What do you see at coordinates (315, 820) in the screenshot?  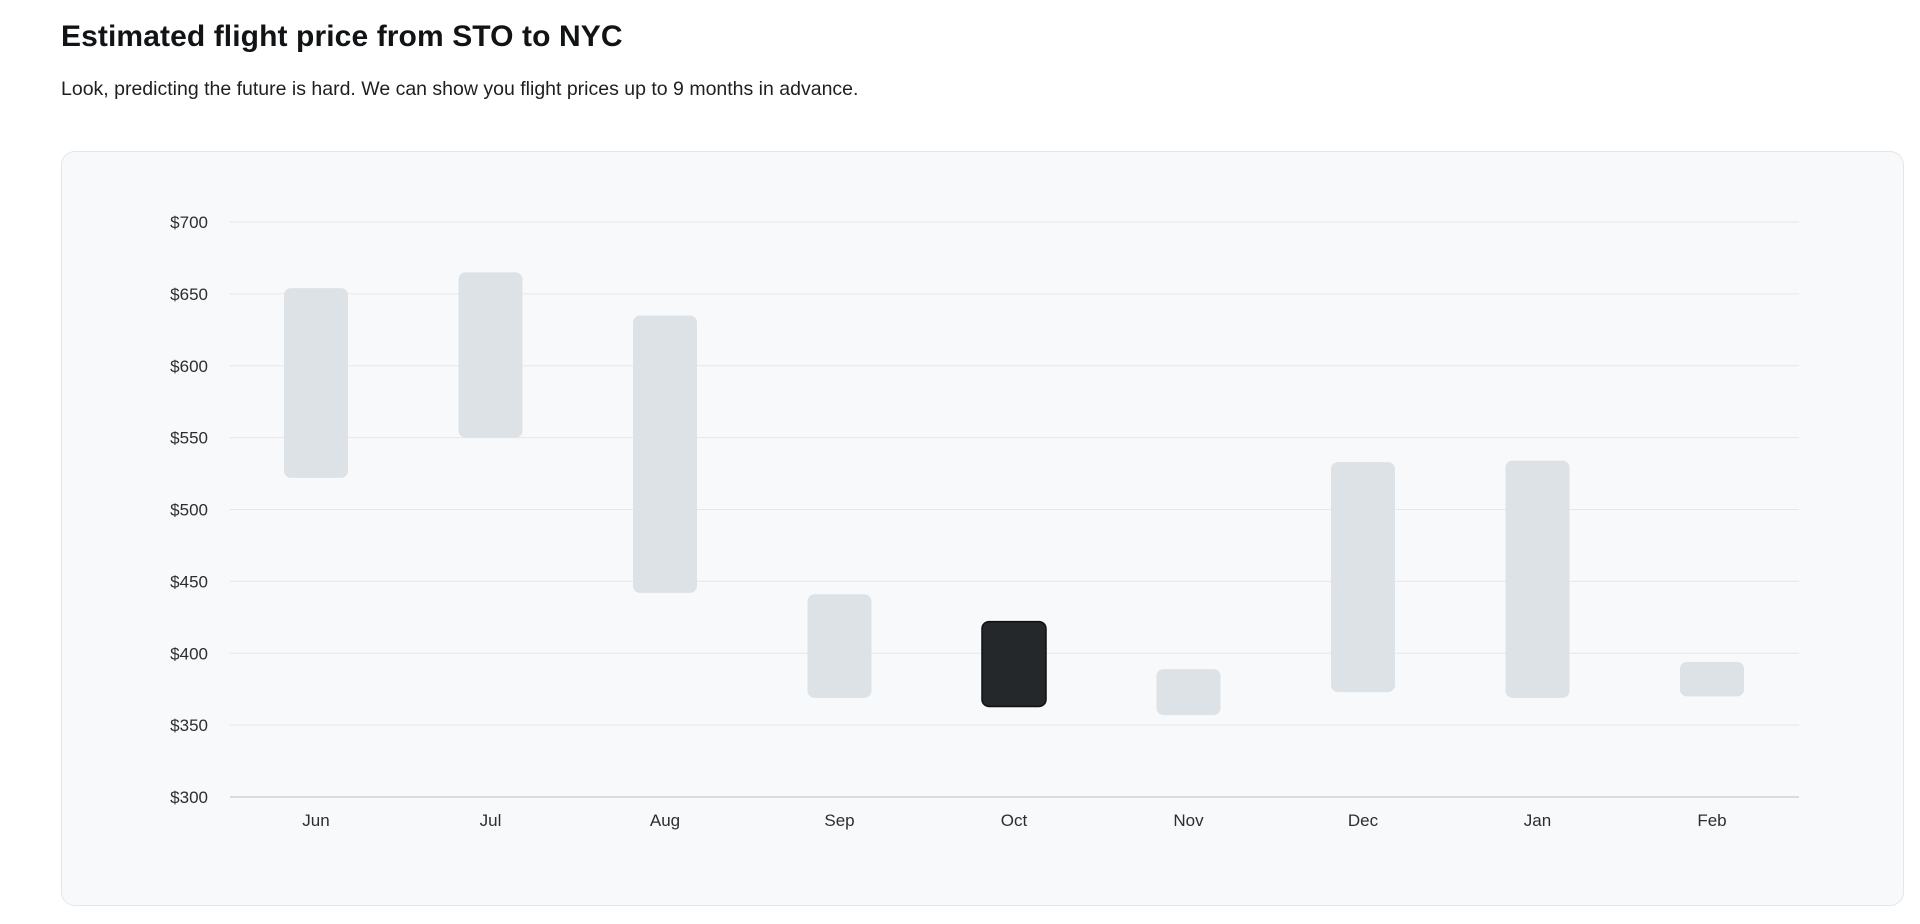 I see `x-tick-label-jun: Jun` at bounding box center [315, 820].